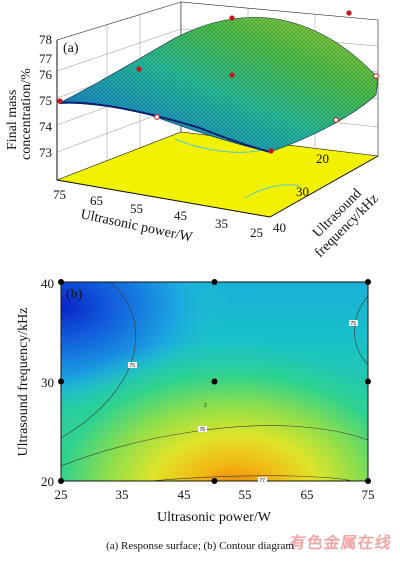  I want to click on z-tick: 74, so click(46, 126).